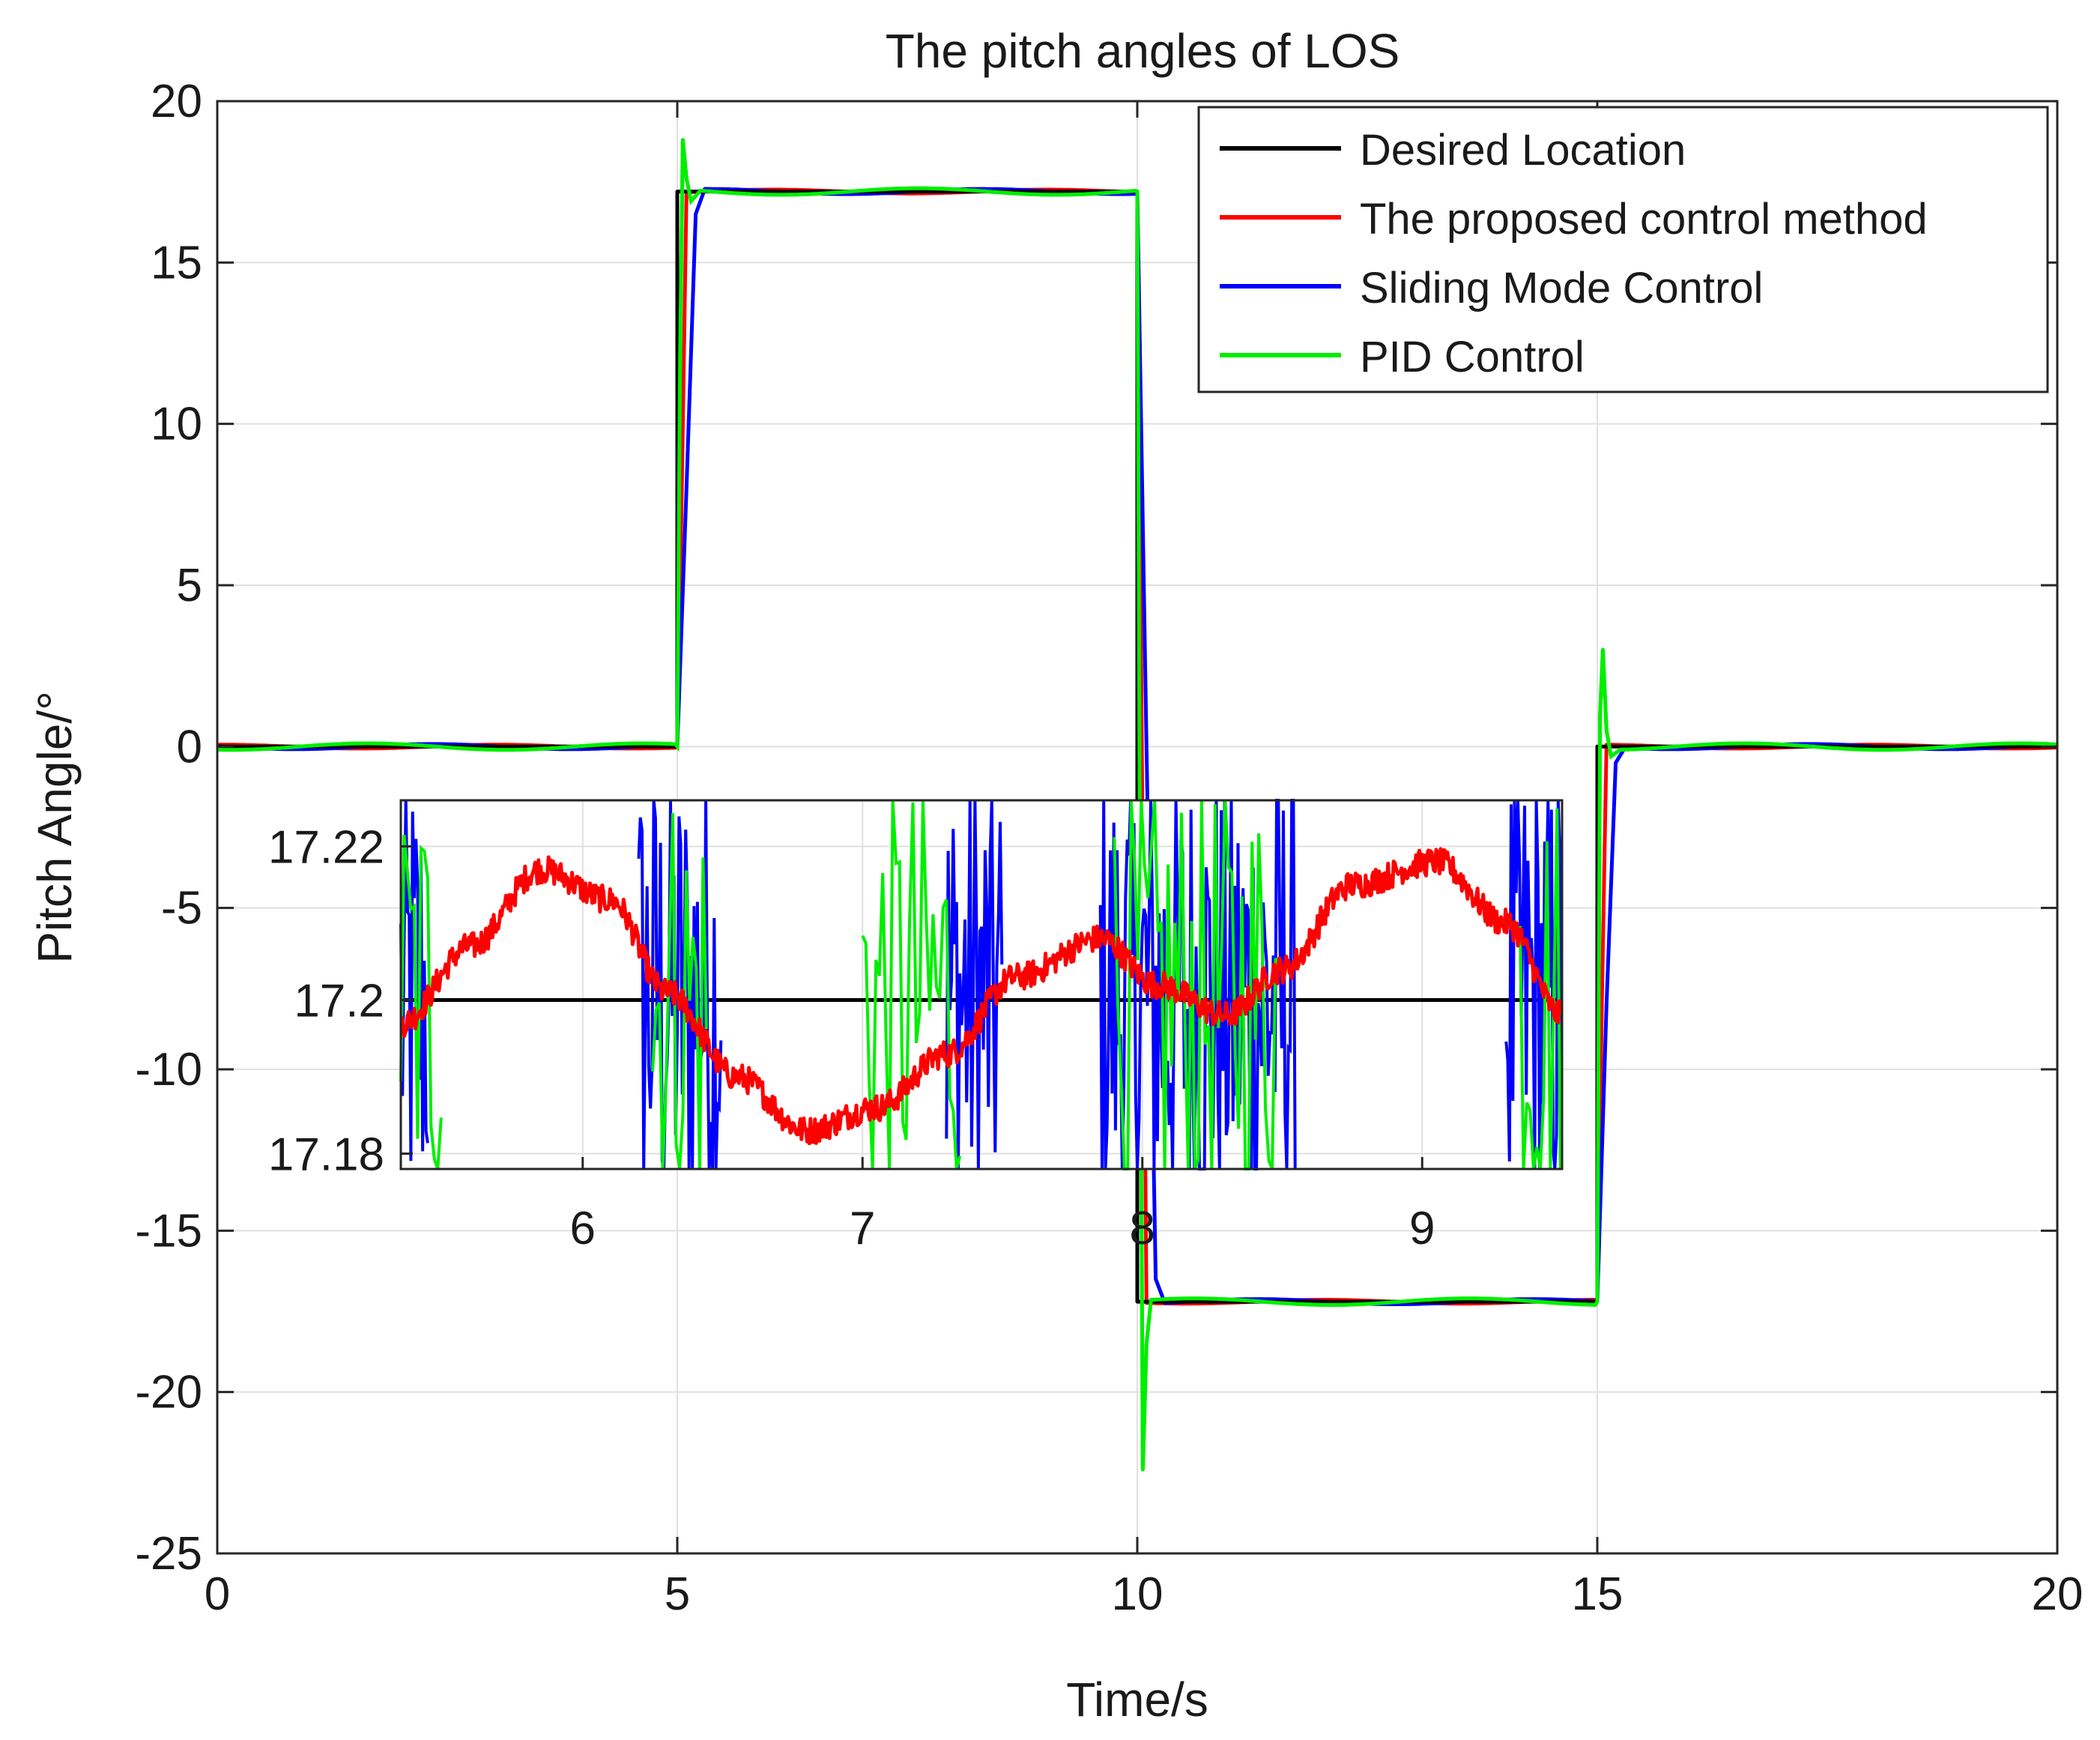  I want to click on y-tick-label: -20, so click(168, 1393).